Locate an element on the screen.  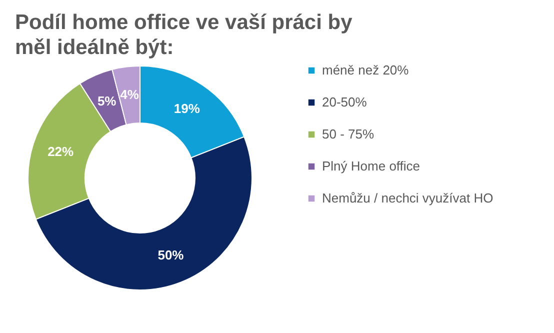
legend-label: Plný Home office is located at coordinates (371, 166).